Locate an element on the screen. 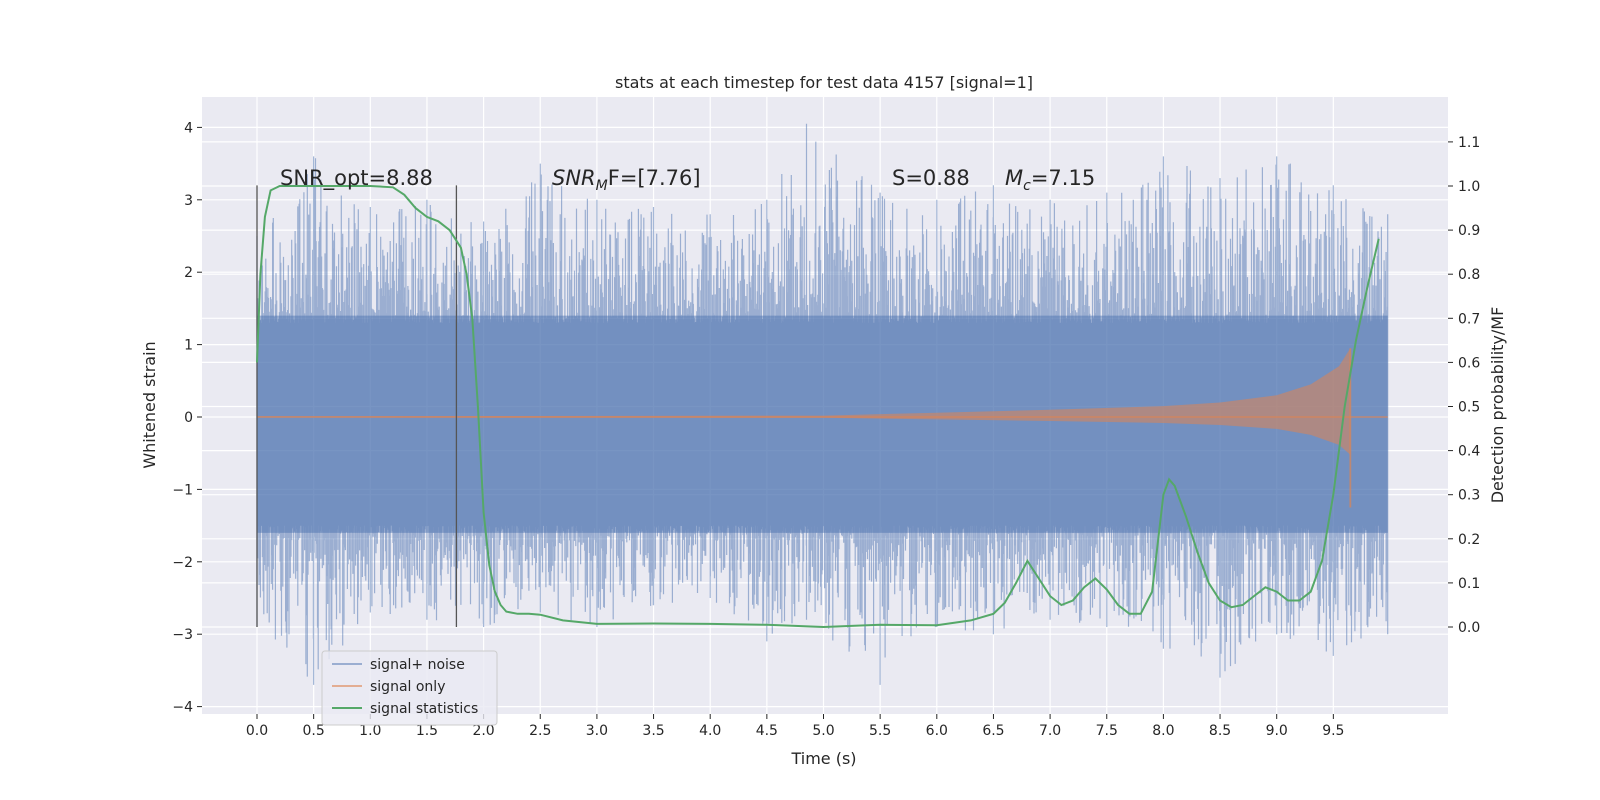 This screenshot has width=1600, height=800. legend-box is located at coordinates (409, 688).